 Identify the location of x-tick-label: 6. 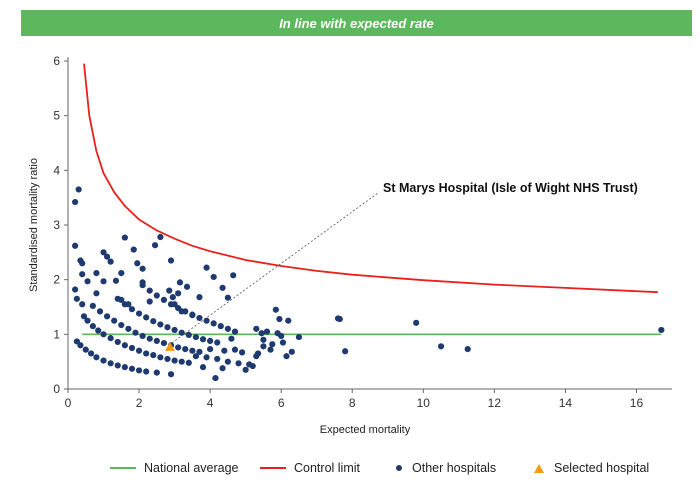
(281, 403).